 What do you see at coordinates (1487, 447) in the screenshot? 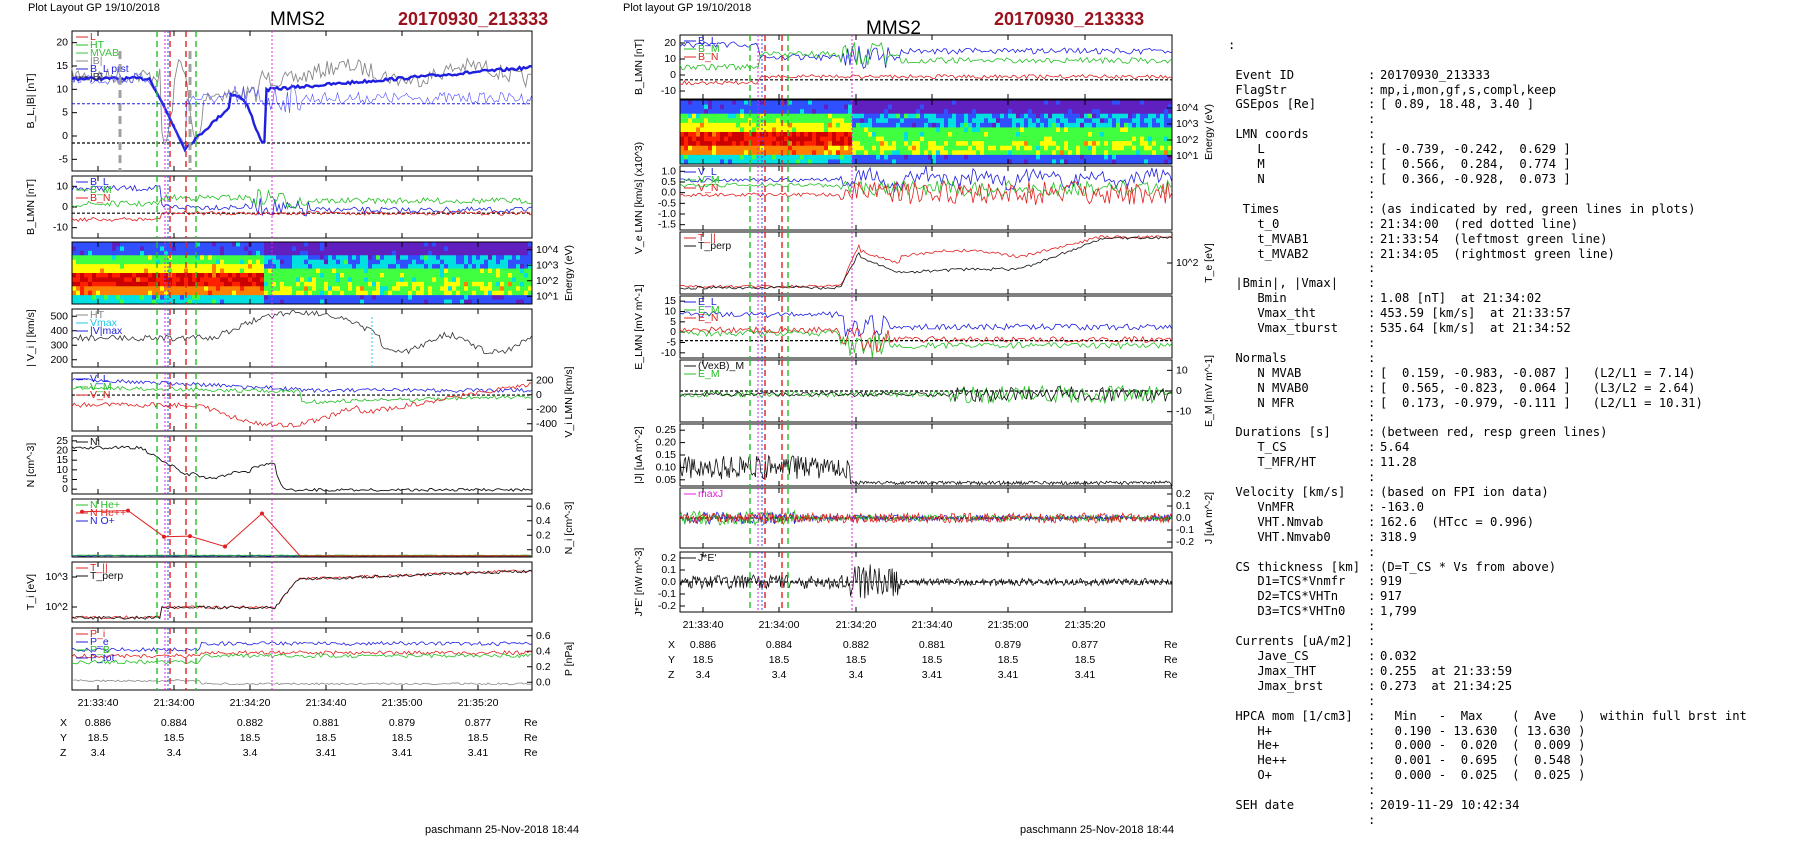
I see `info-row: T_CS:5.64` at bounding box center [1487, 447].